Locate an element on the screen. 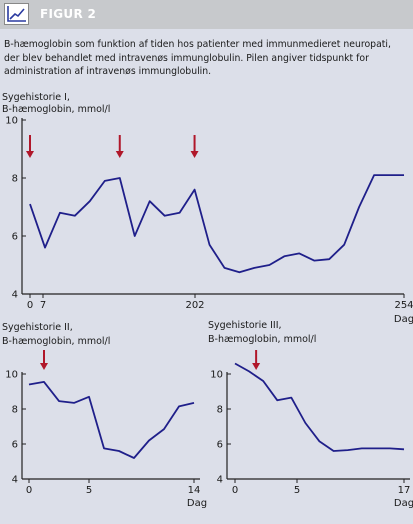  panel1-y-tick-label: 8 is located at coordinates (15, 179).